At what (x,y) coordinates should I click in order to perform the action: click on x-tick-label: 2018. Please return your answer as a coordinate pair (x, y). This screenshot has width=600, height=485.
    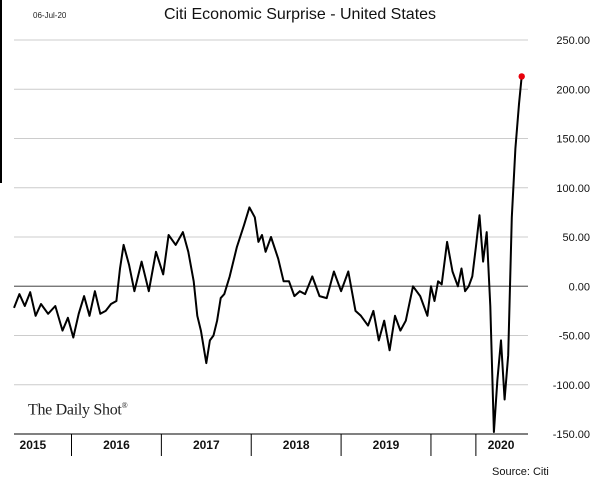
    Looking at the image, I should click on (296, 445).